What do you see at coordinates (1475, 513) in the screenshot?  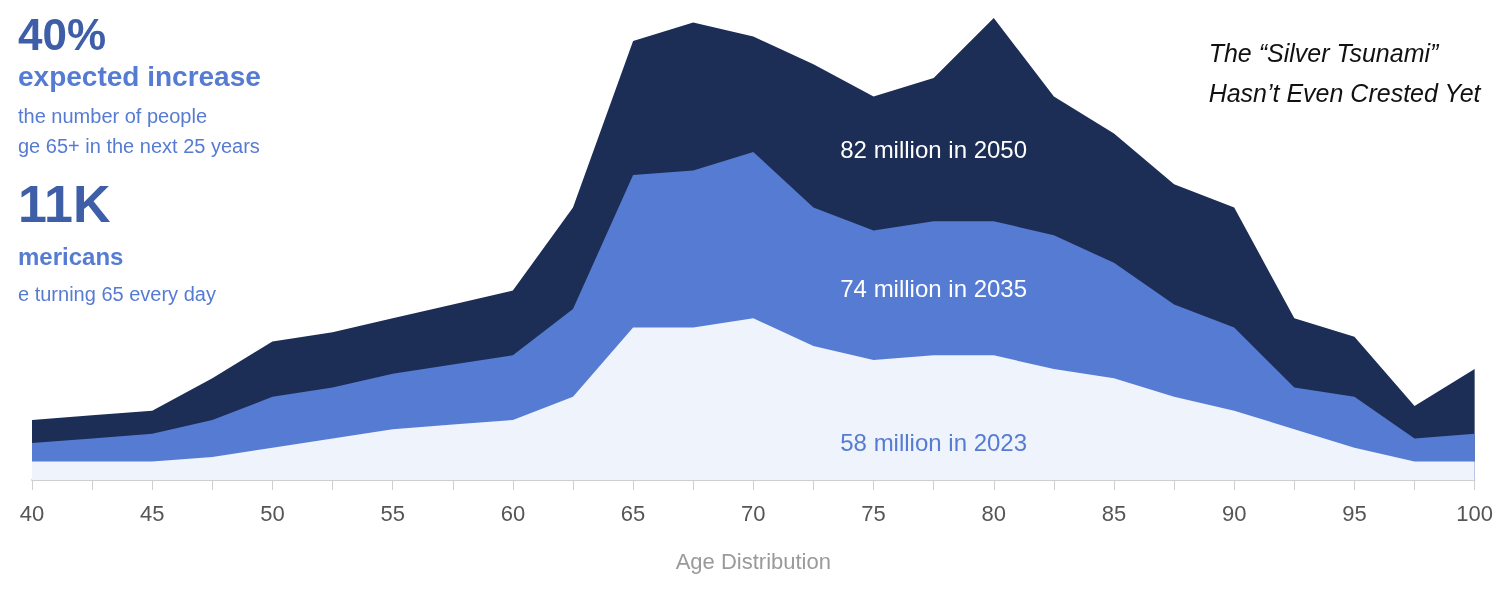 I see `x-tick-label: 100` at bounding box center [1475, 513].